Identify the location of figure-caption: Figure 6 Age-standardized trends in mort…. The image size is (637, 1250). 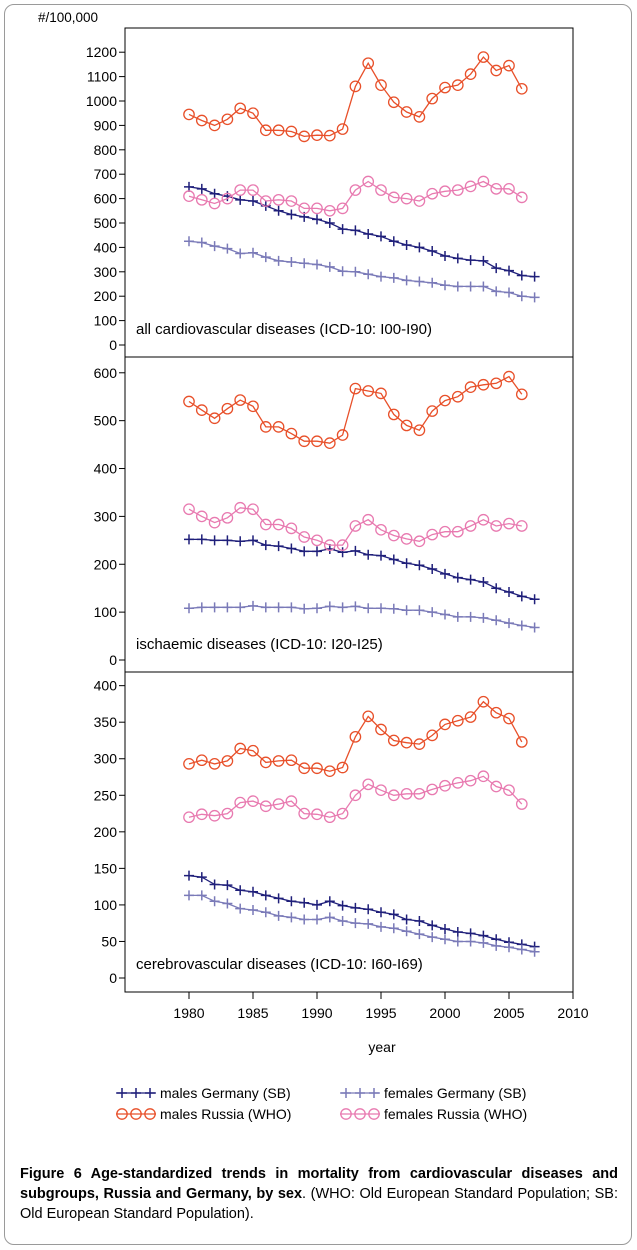
(319, 1194).